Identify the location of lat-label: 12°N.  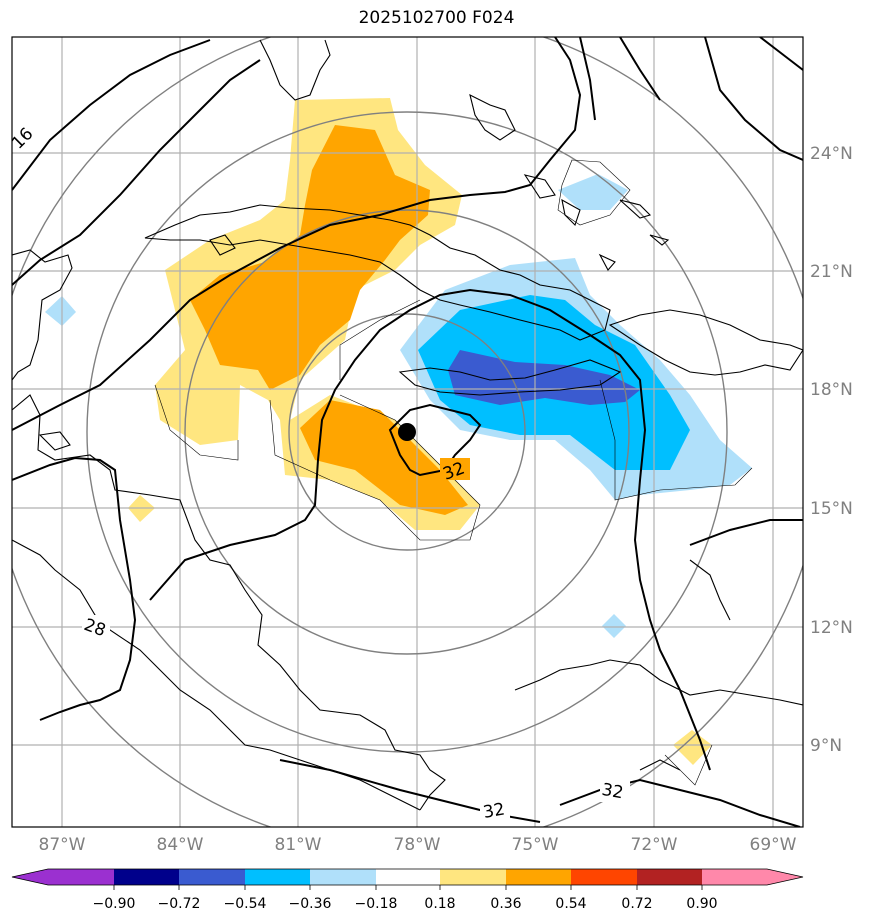
(831, 628).